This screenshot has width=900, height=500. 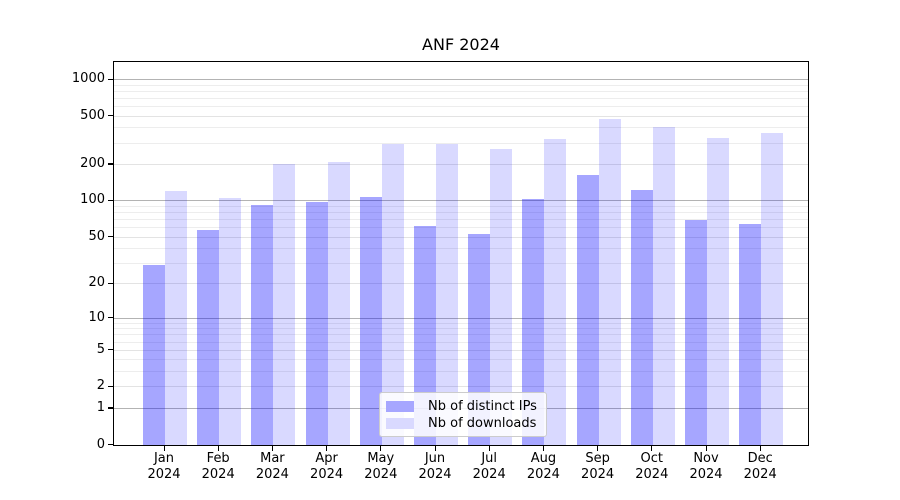 I want to click on legend: Nb of distinct IPs Nb of downloads, so click(x=463, y=414).